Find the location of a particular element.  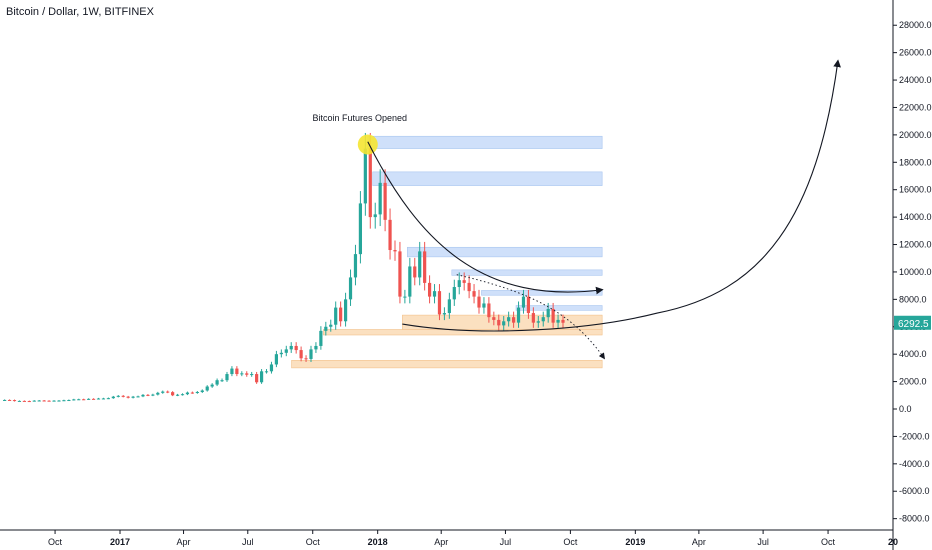

y-tick-label: -4000.0 is located at coordinates (914, 464).